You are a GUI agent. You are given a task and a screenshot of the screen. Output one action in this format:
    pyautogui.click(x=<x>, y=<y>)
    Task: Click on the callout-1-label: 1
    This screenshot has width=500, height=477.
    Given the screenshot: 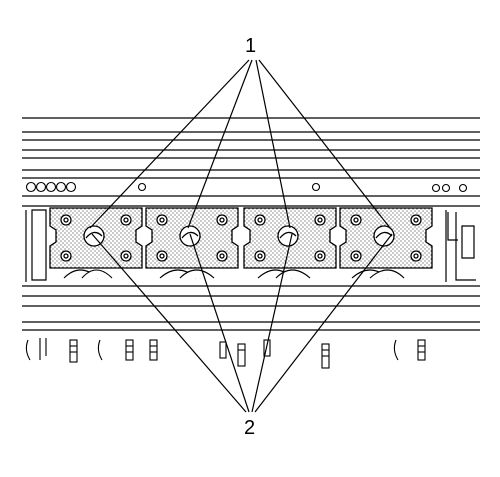 What is the action you would take?
    pyautogui.click(x=251, y=46)
    